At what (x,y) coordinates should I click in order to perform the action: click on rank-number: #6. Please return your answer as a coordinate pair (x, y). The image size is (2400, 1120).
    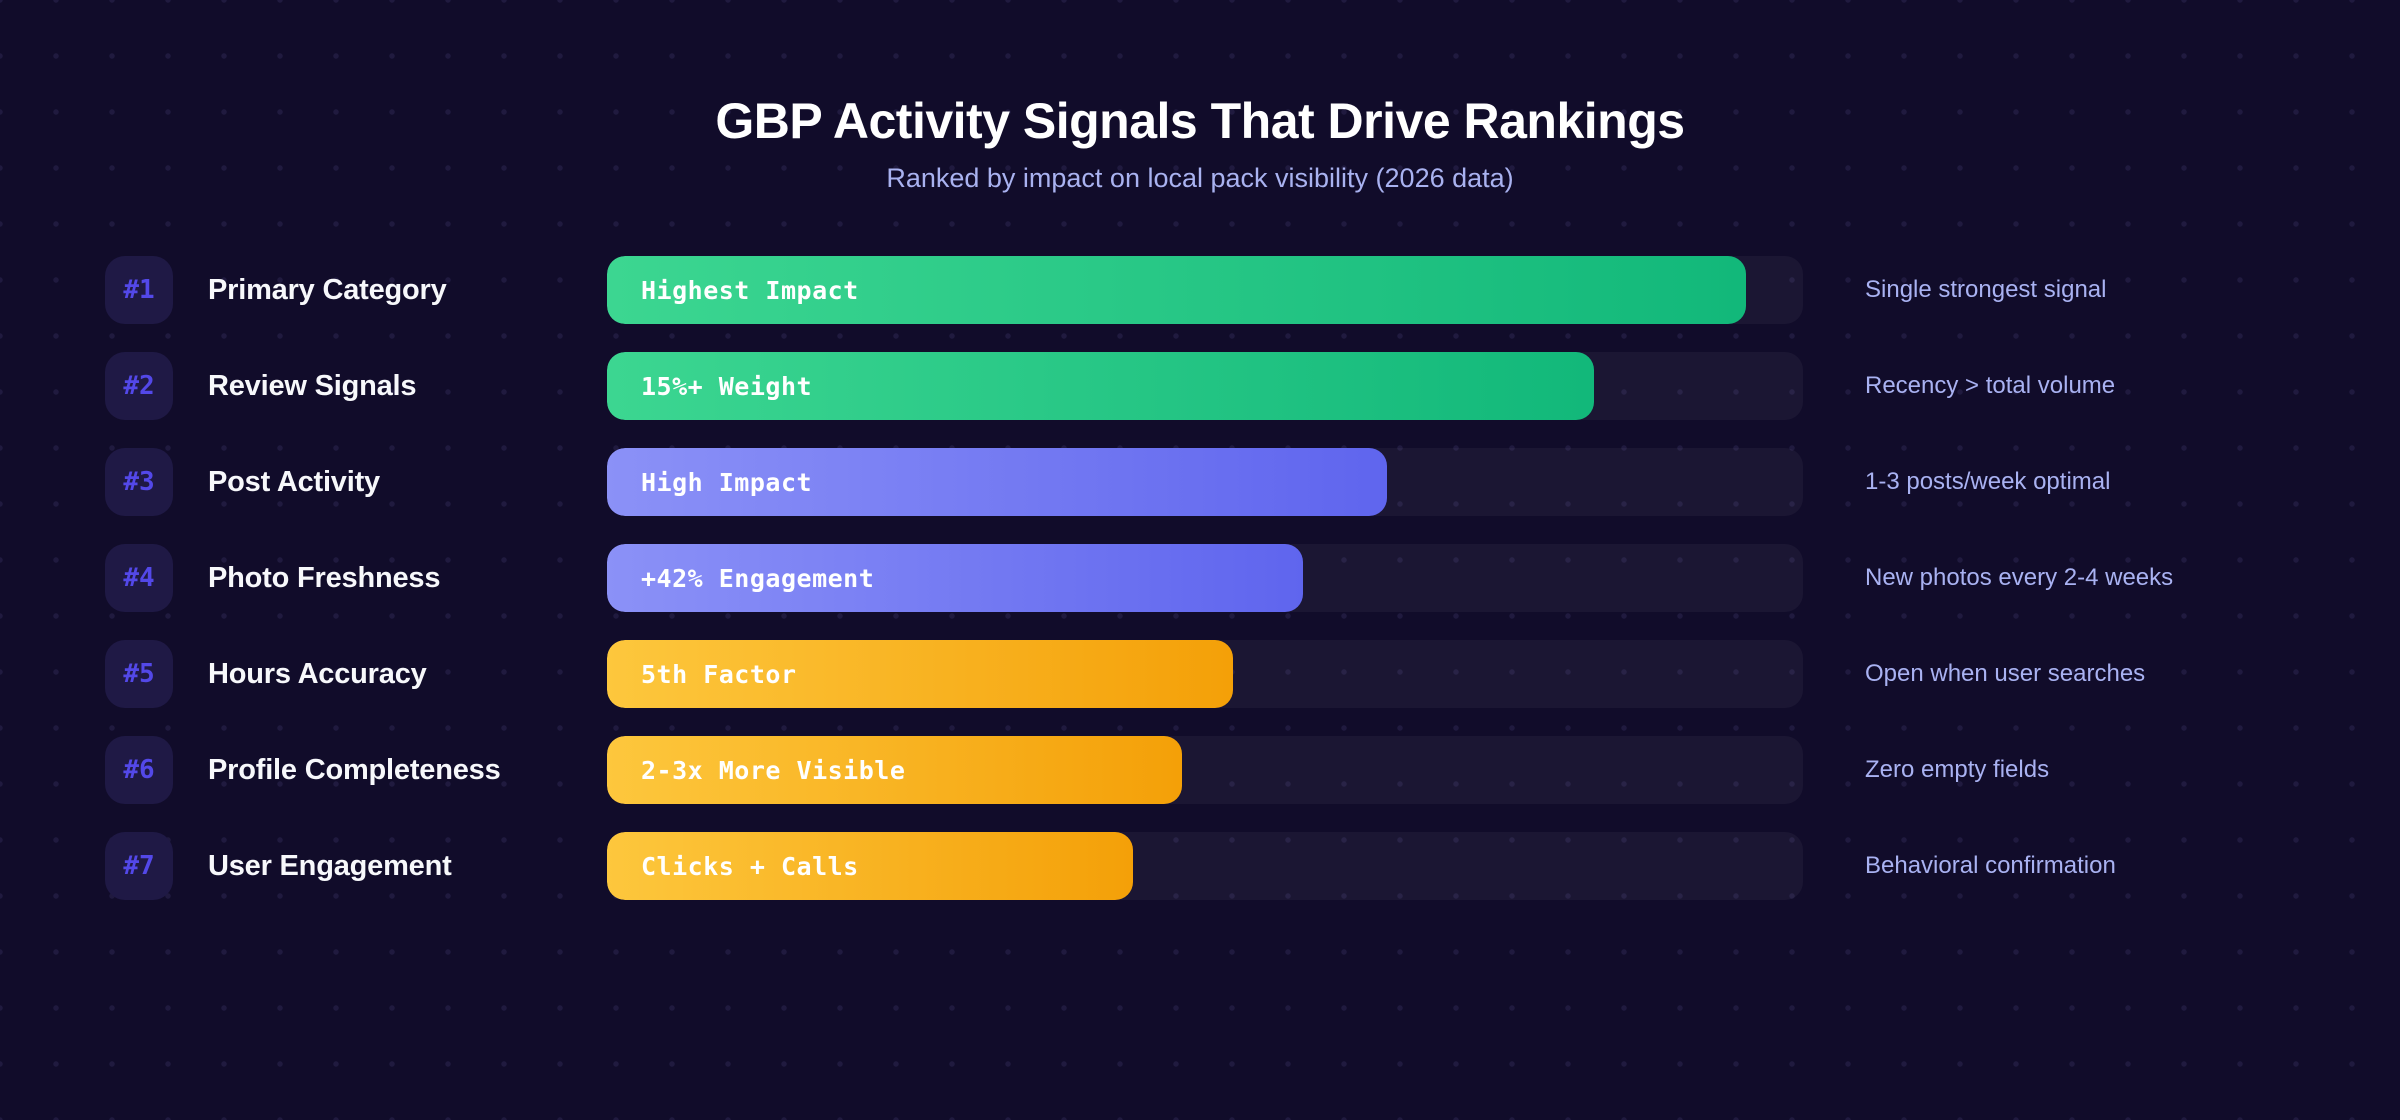
    Looking at the image, I should click on (139, 770).